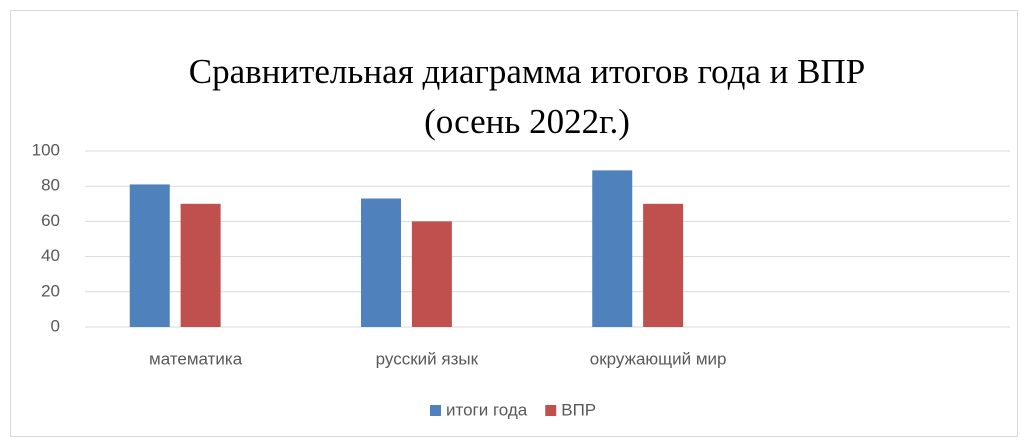  I want to click on y-tick-label: 60, so click(50, 220).